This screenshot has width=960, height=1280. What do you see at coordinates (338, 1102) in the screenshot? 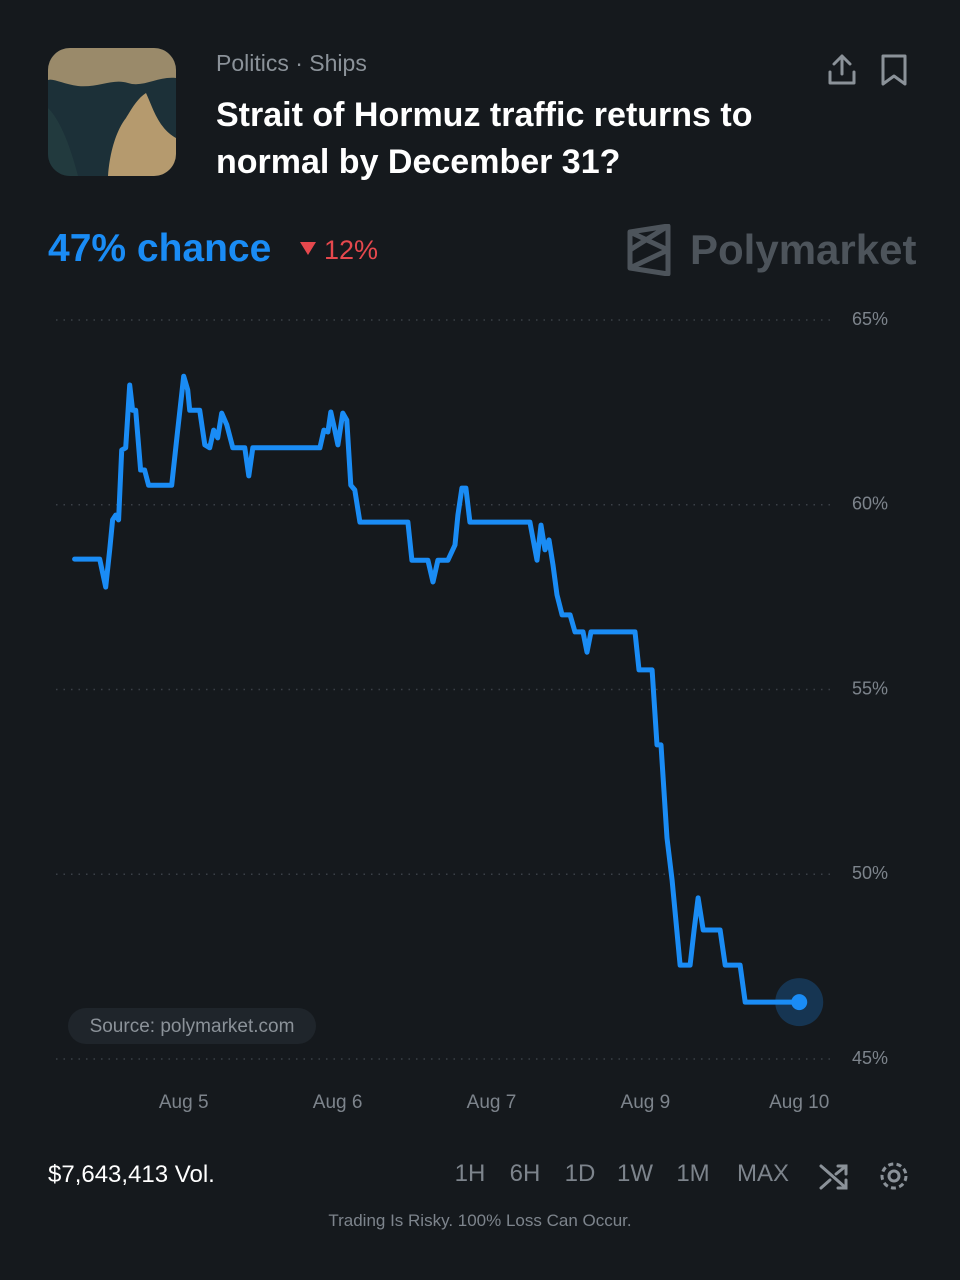
I see `x-tick-label: Aug 6` at bounding box center [338, 1102].